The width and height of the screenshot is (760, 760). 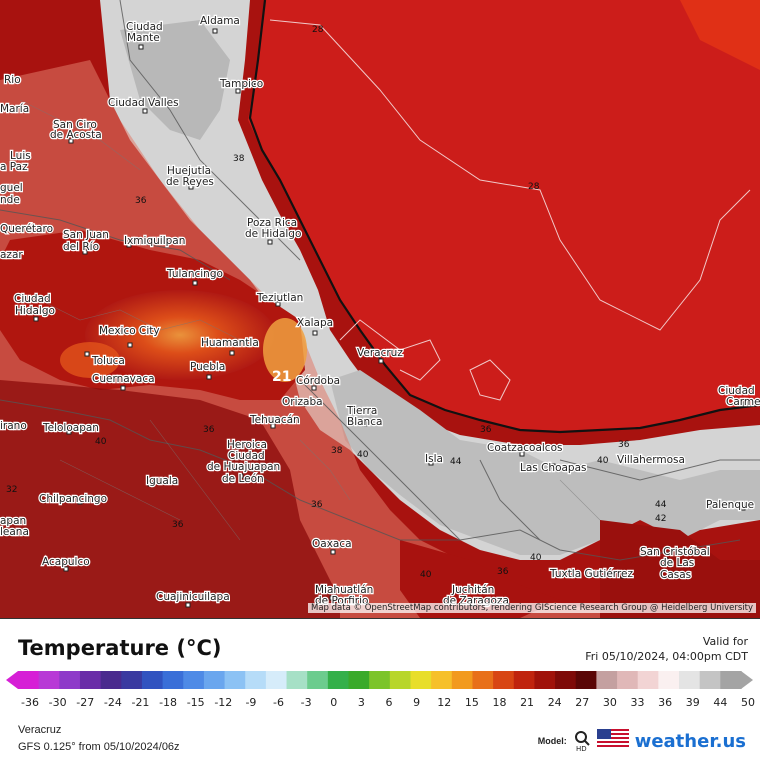 What do you see at coordinates (10, 200) in the screenshot?
I see `city-label: nde` at bounding box center [10, 200].